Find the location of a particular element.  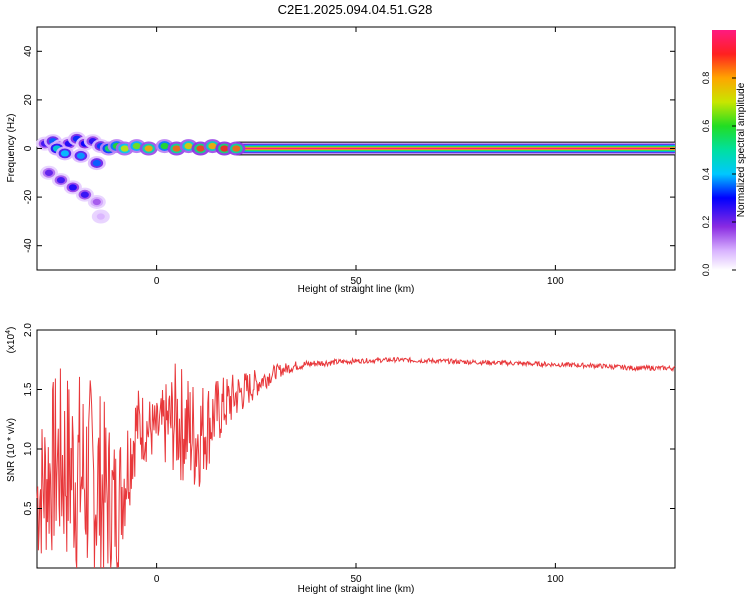

heatmap-ridge-band is located at coordinates (455, 148).